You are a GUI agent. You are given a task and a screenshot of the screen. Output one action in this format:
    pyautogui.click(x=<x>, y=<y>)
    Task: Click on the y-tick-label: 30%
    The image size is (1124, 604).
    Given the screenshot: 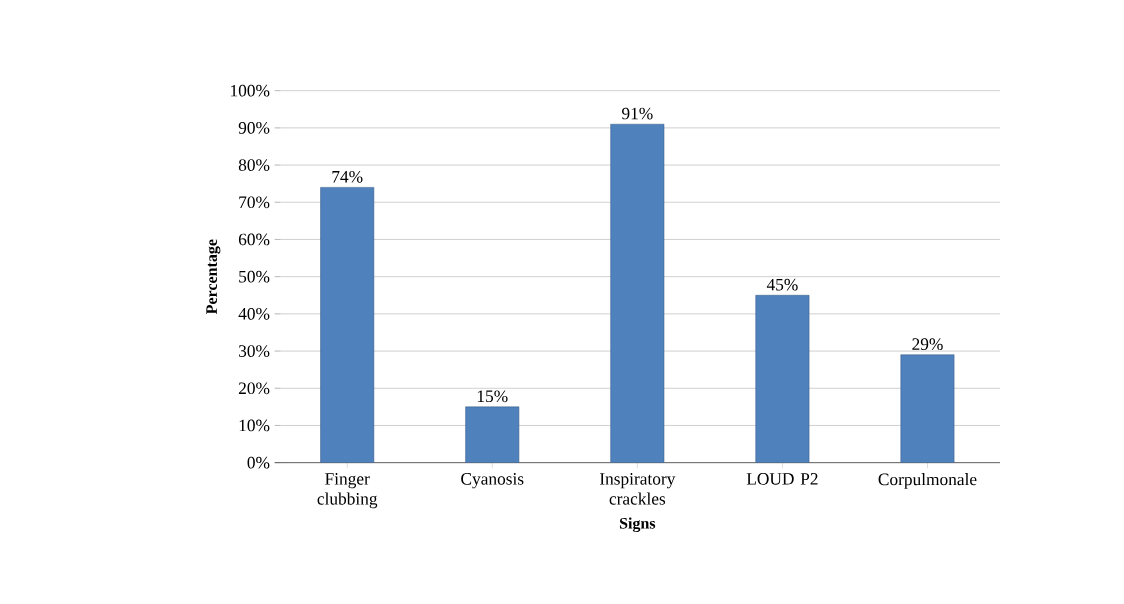 What is the action you would take?
    pyautogui.click(x=254, y=351)
    